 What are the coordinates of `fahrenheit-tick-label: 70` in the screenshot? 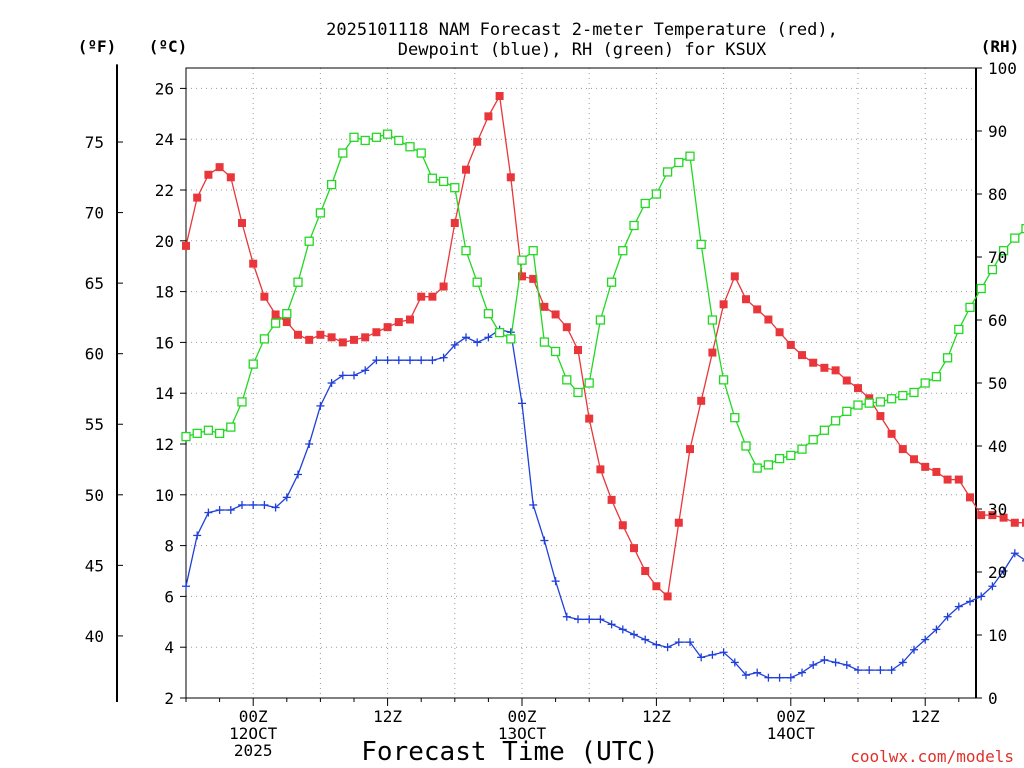 It's located at (94, 213).